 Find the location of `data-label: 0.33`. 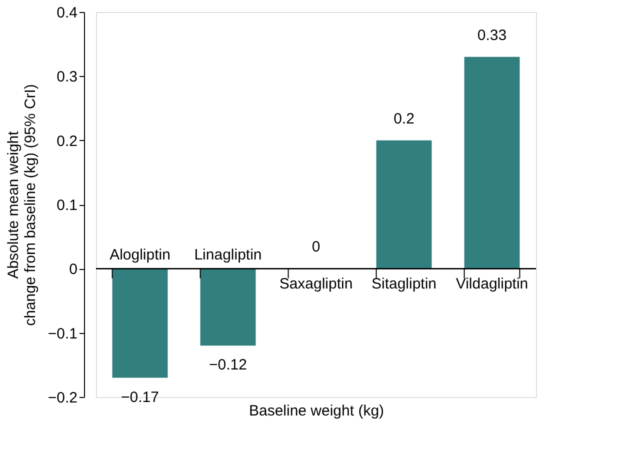

data-label: 0.33 is located at coordinates (492, 35).